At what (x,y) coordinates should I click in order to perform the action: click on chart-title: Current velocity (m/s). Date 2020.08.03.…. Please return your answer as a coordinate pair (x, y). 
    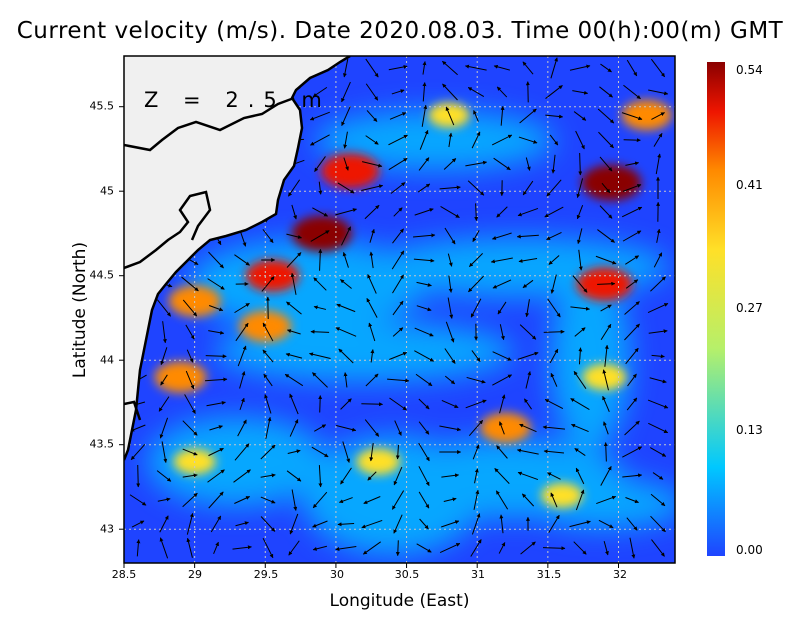
    Looking at the image, I should click on (400, 31).